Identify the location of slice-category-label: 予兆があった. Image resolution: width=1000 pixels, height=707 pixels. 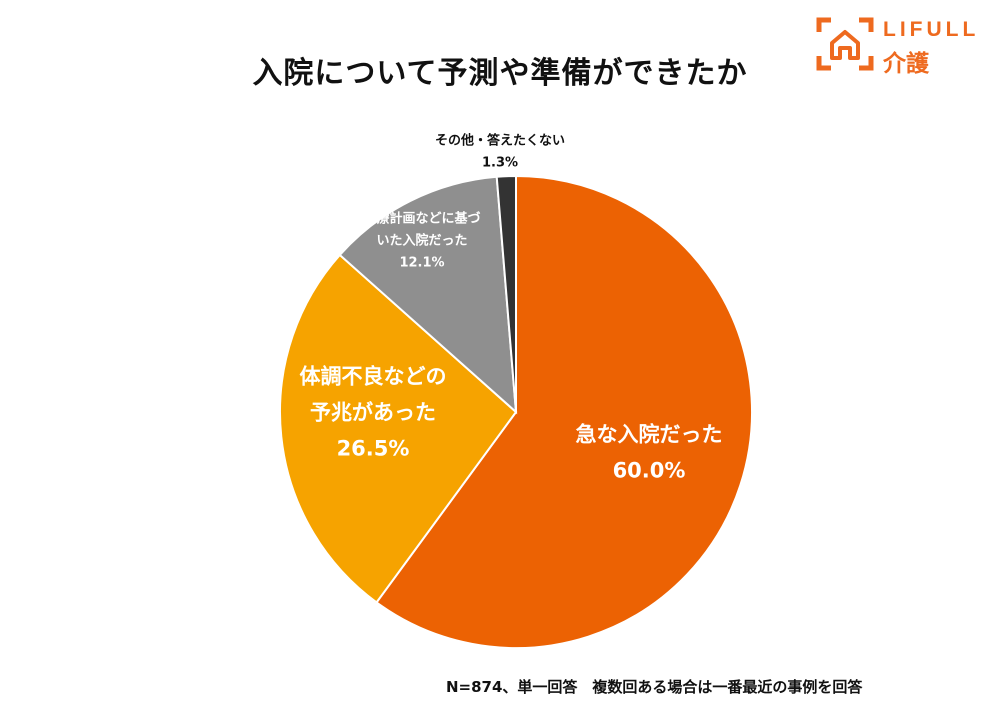
(373, 412).